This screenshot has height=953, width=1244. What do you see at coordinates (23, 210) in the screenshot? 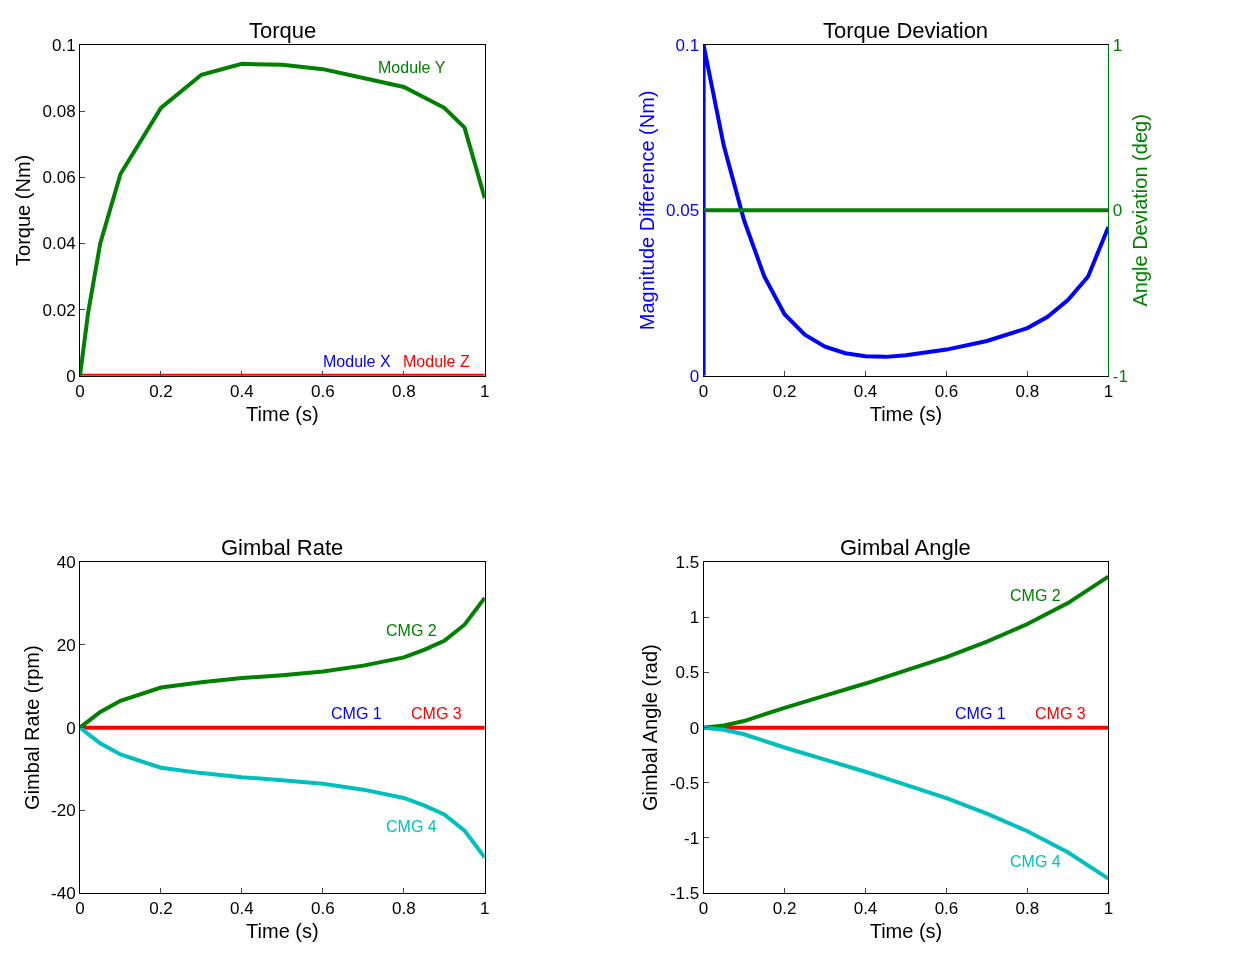
I see `y-axis-title: Torque (Nm)` at bounding box center [23, 210].